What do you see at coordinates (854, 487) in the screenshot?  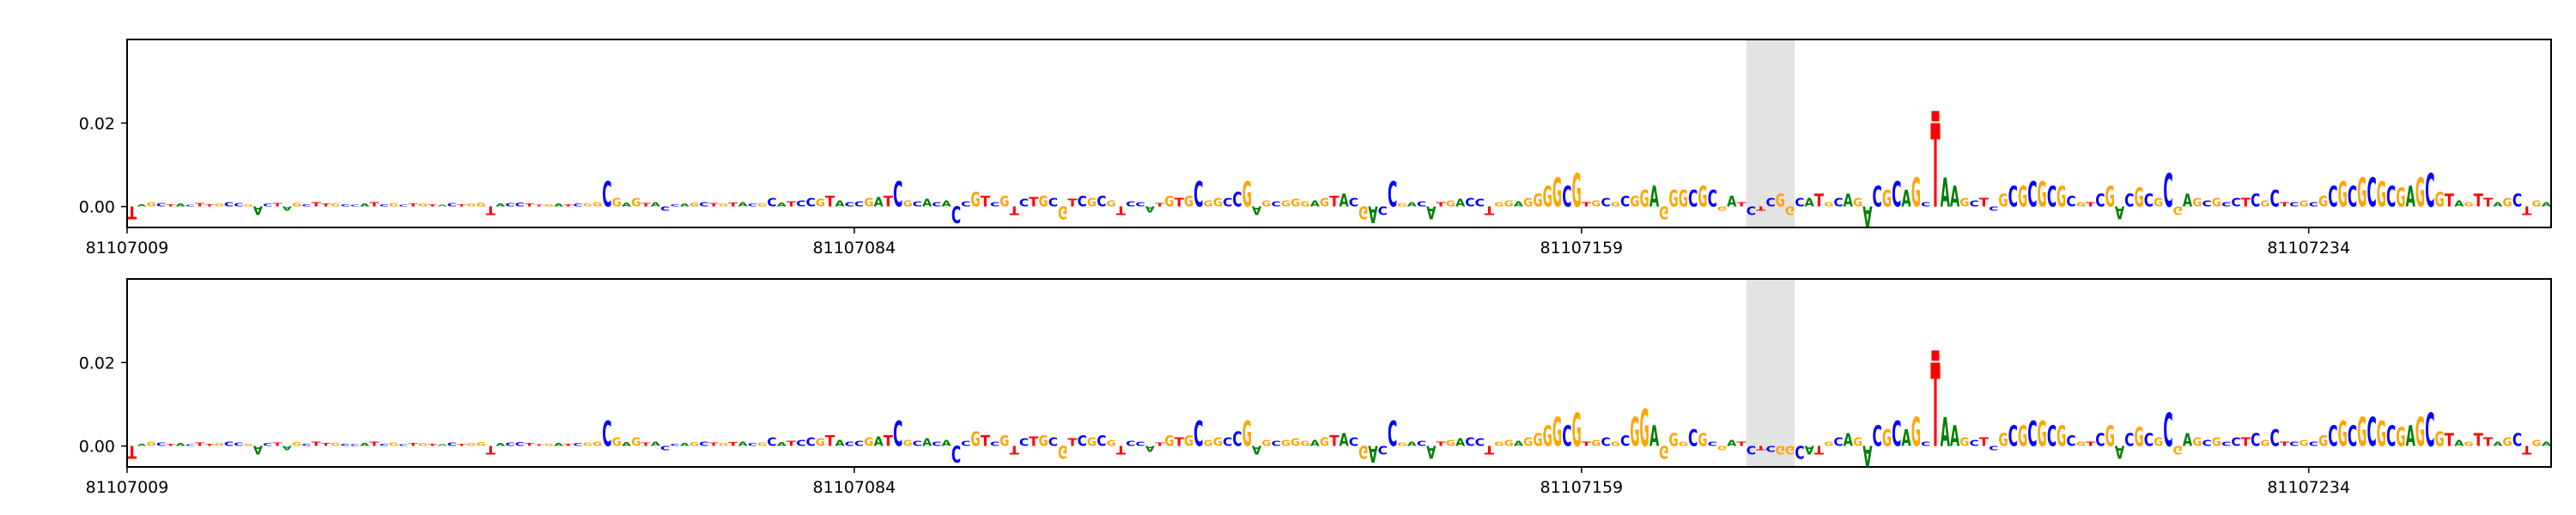 I see `x-tick-label: 81107084` at bounding box center [854, 487].